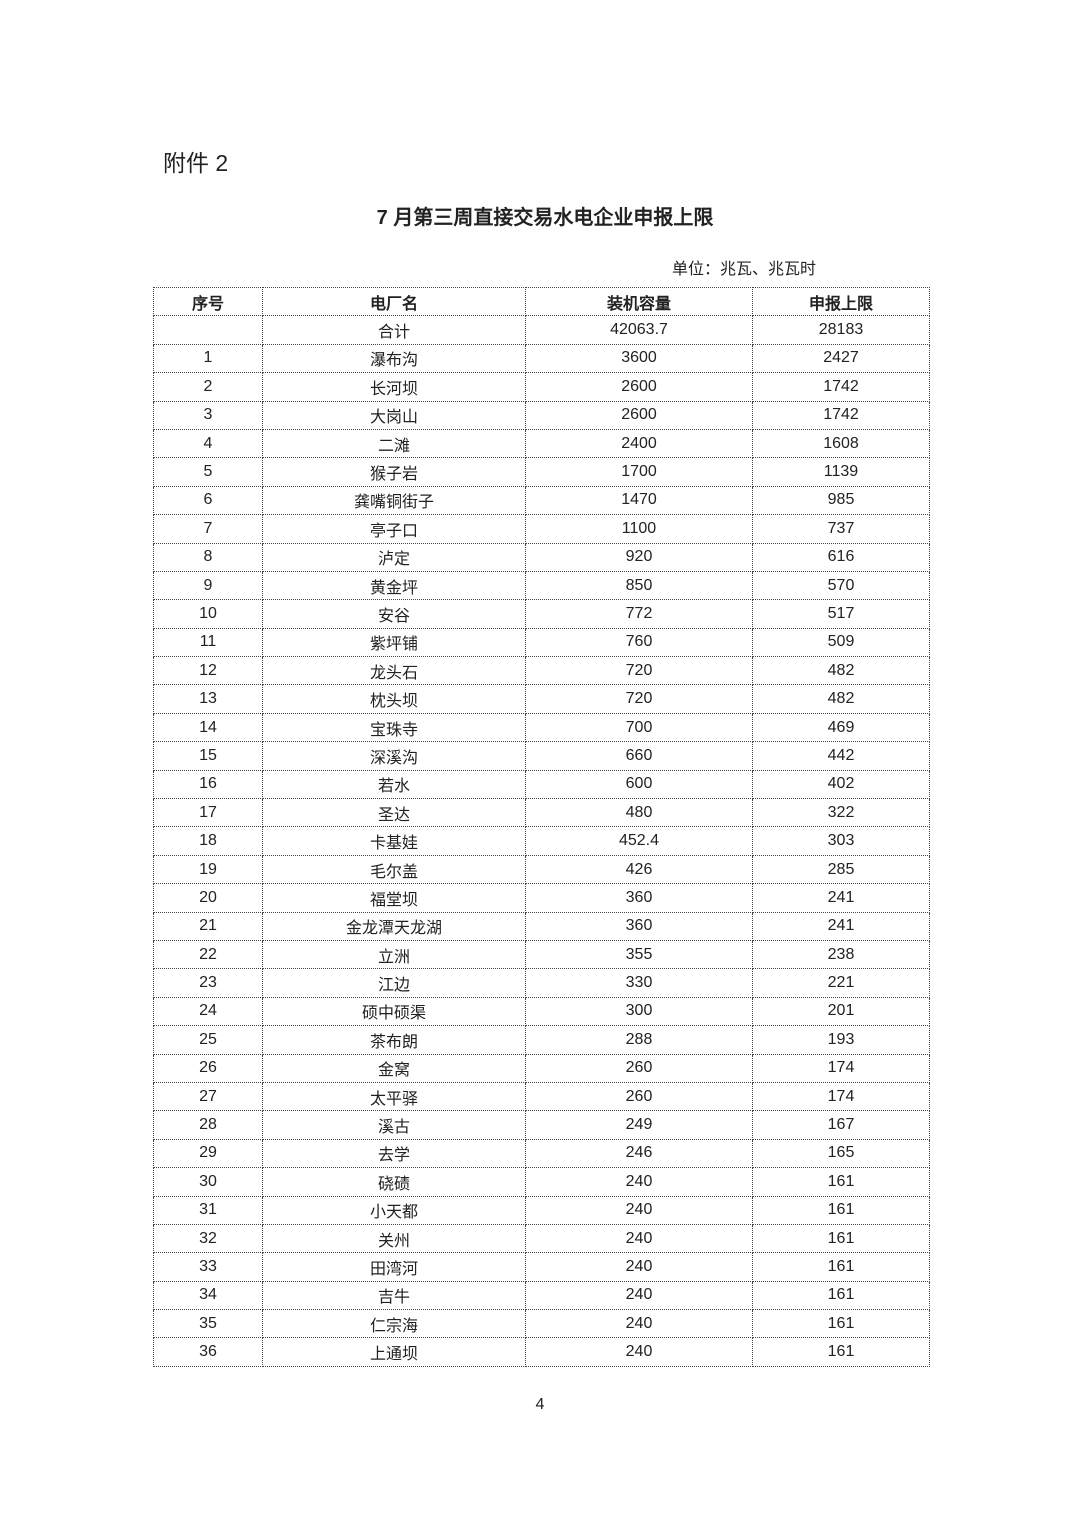 This screenshot has height=1527, width=1080. I want to click on row-index: 16, so click(208, 784).